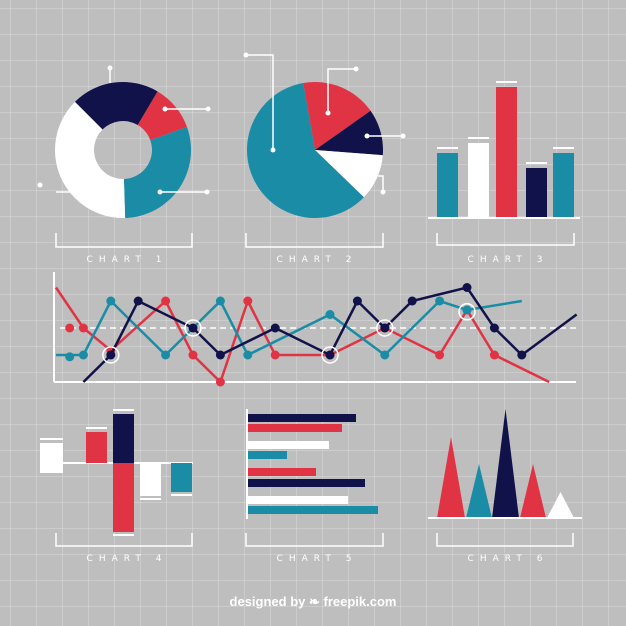 The width and height of the screenshot is (626, 626). I want to click on pie-slice-white, so click(349, 174).